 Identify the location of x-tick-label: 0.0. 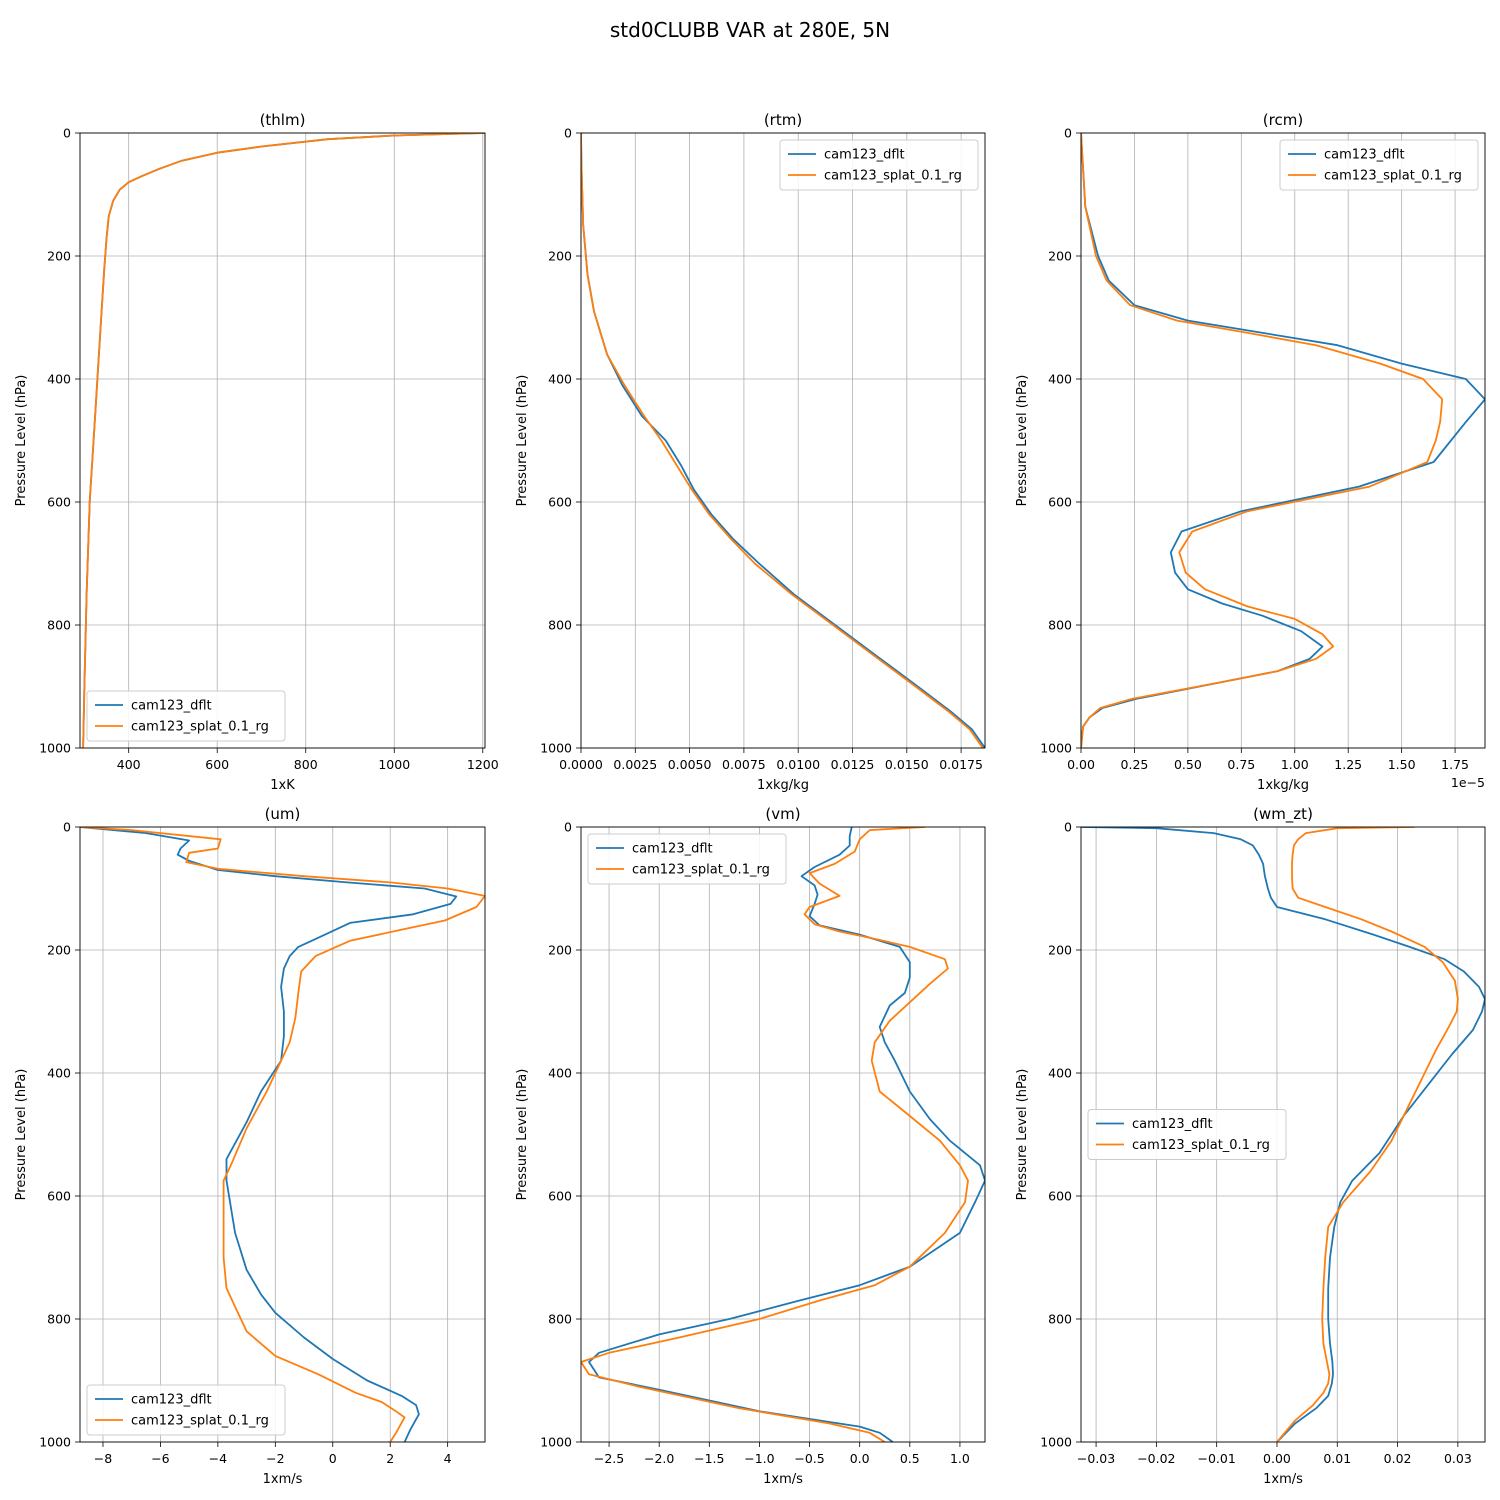
(860, 1458).